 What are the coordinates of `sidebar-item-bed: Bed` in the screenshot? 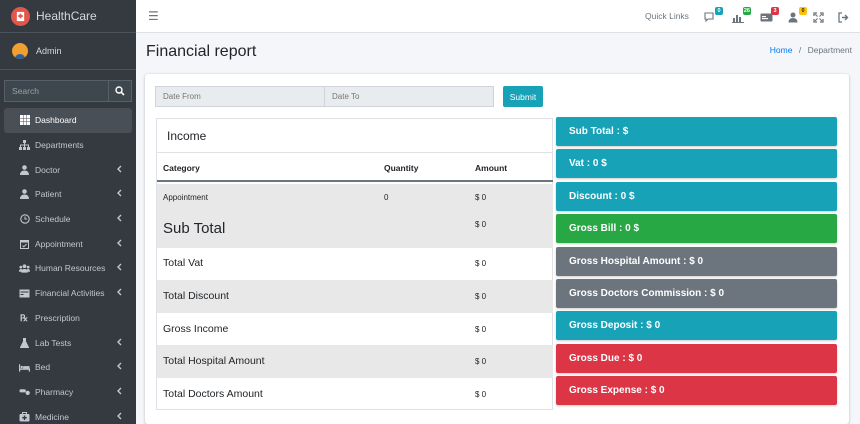 It's located at (68, 367).